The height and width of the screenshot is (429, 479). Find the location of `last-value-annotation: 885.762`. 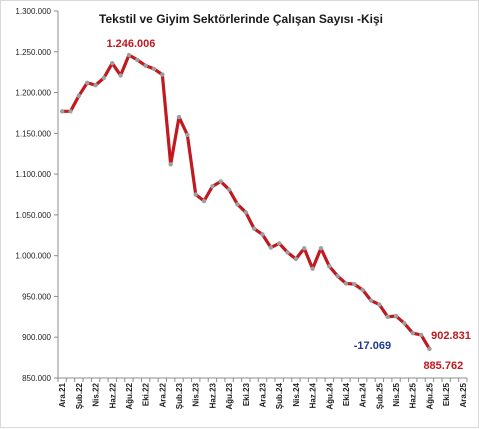

last-value-annotation: 885.762 is located at coordinates (443, 366).